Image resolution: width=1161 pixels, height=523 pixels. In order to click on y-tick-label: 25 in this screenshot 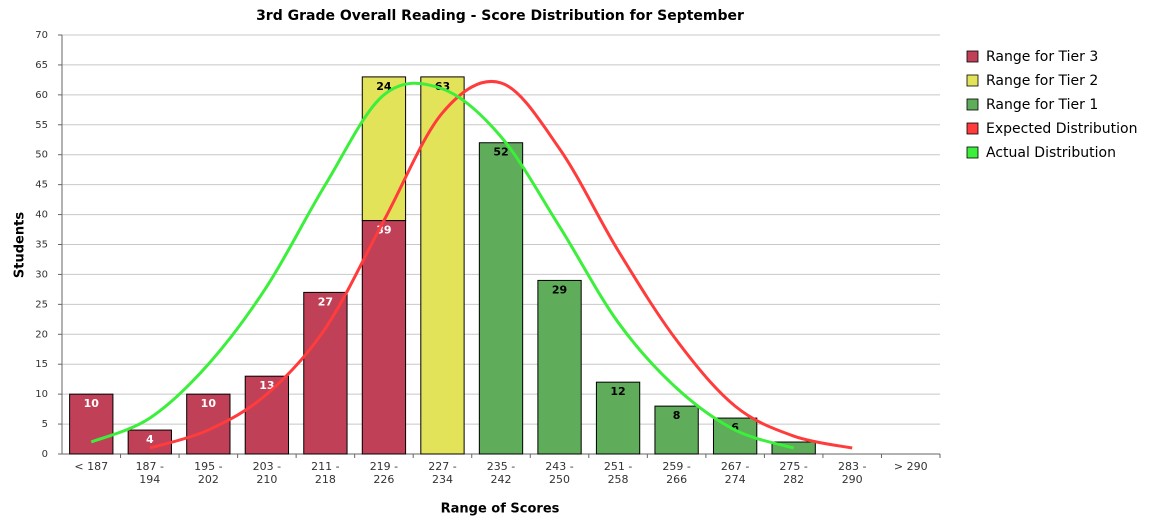, I will do `click(41, 304)`.